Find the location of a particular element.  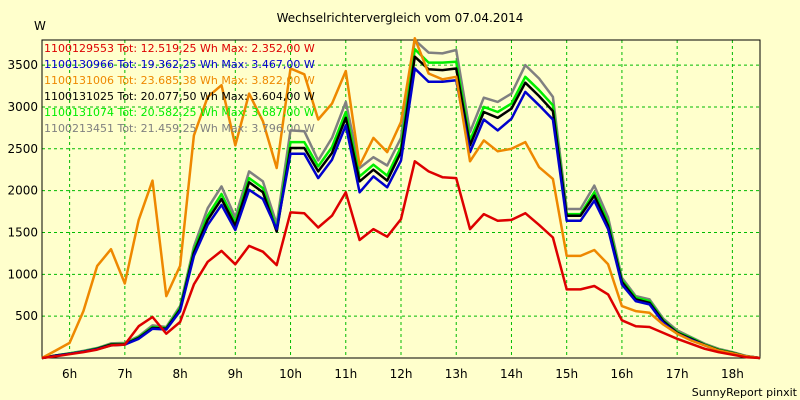

footer-credit: SunnyReport pinxit is located at coordinates (745, 392).